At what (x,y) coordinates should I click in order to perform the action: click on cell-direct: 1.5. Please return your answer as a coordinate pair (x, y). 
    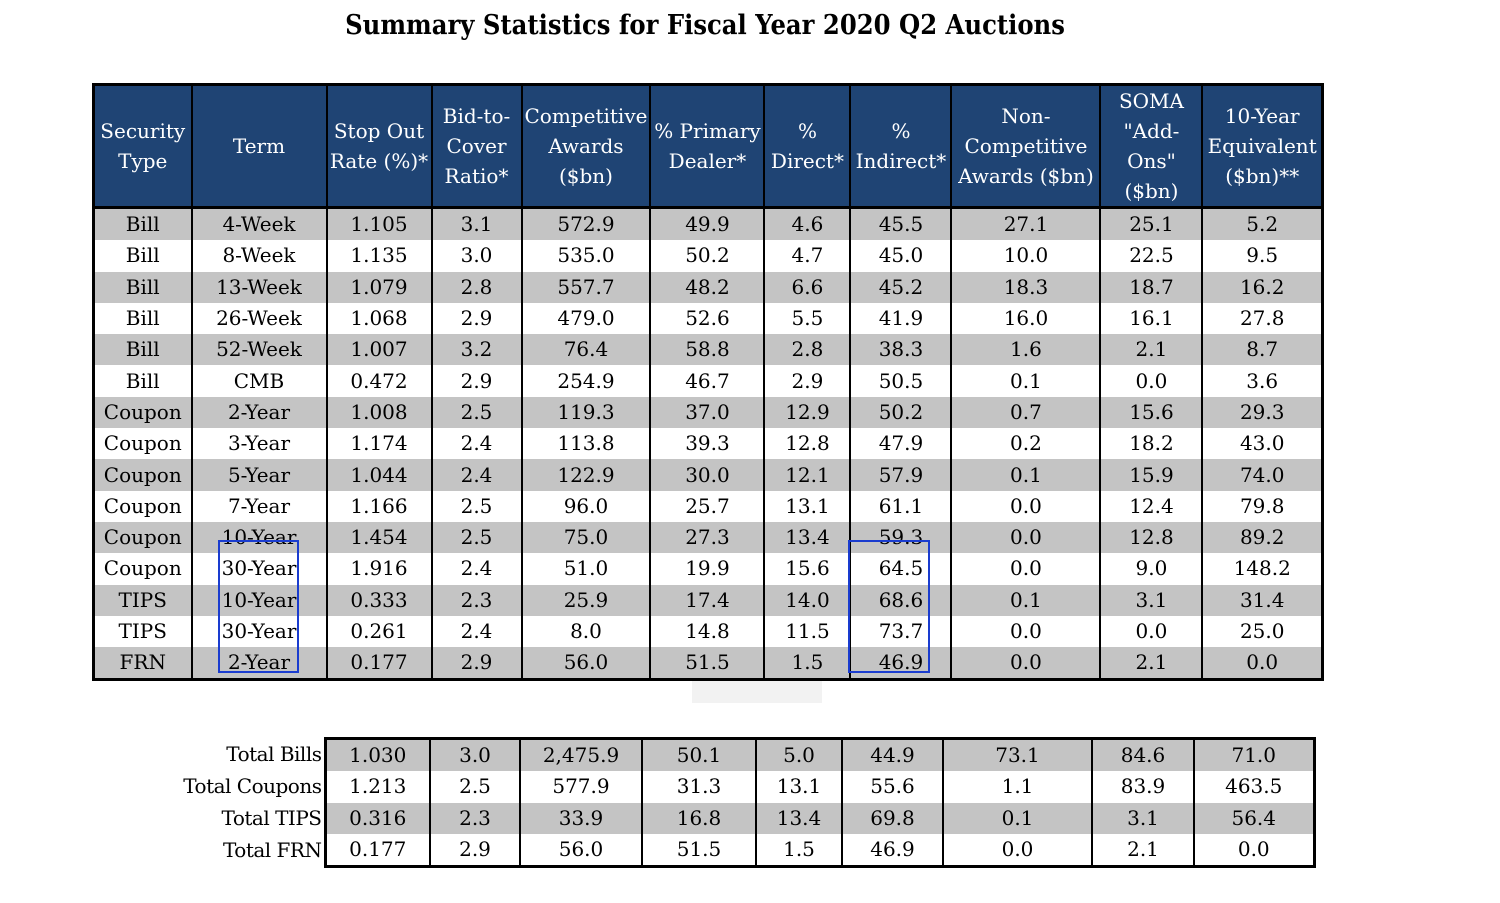
    Looking at the image, I should click on (799, 851).